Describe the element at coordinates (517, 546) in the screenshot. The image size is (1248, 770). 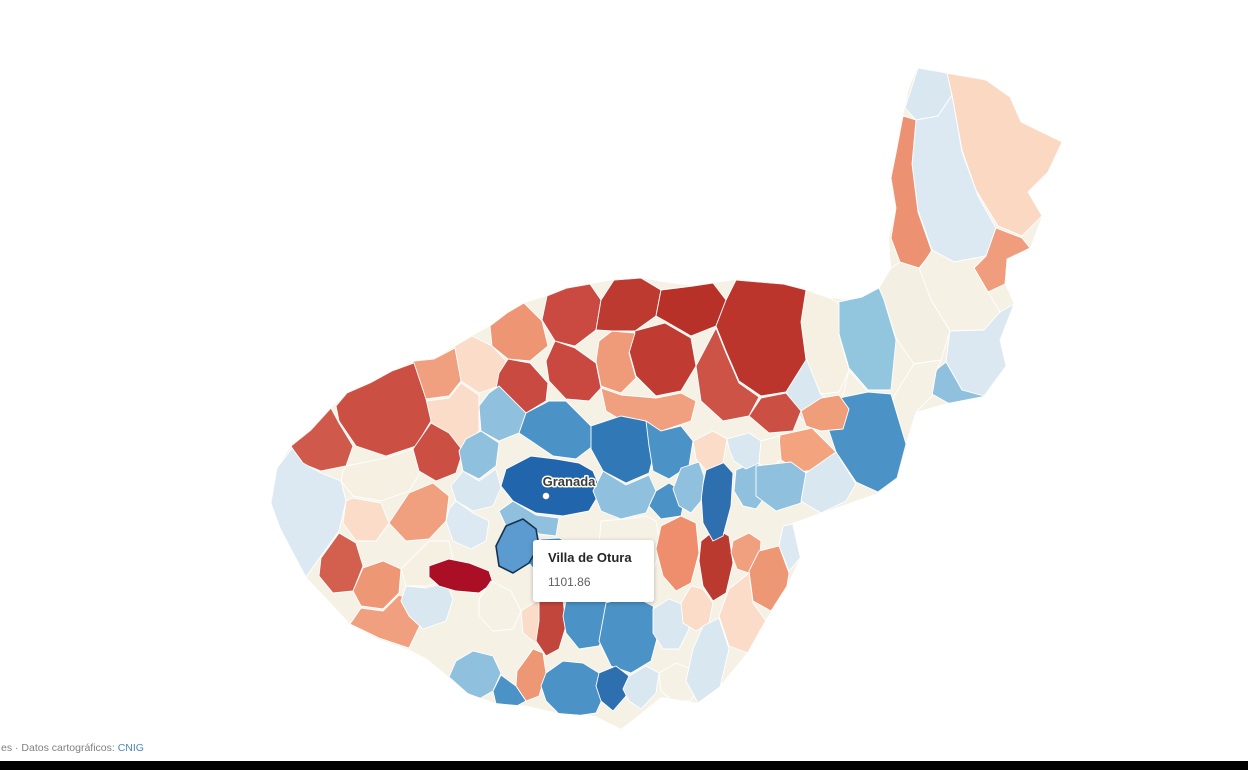
I see `municipality-region-hovered` at that location.